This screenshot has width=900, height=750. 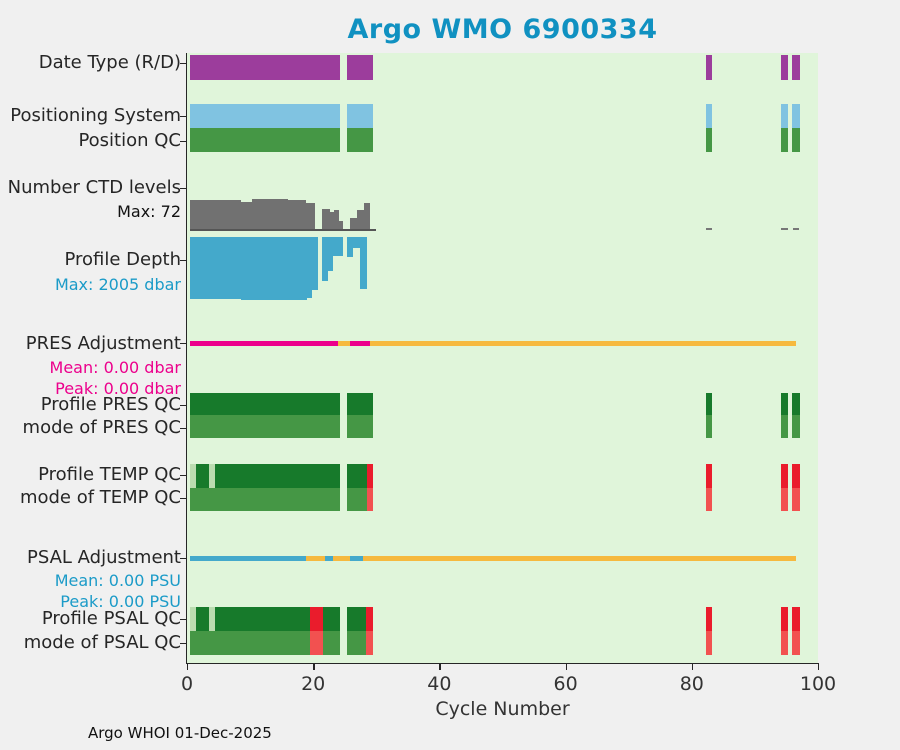 What do you see at coordinates (502, 29) in the screenshot?
I see `chart-title: Argo WMO 6900334` at bounding box center [502, 29].